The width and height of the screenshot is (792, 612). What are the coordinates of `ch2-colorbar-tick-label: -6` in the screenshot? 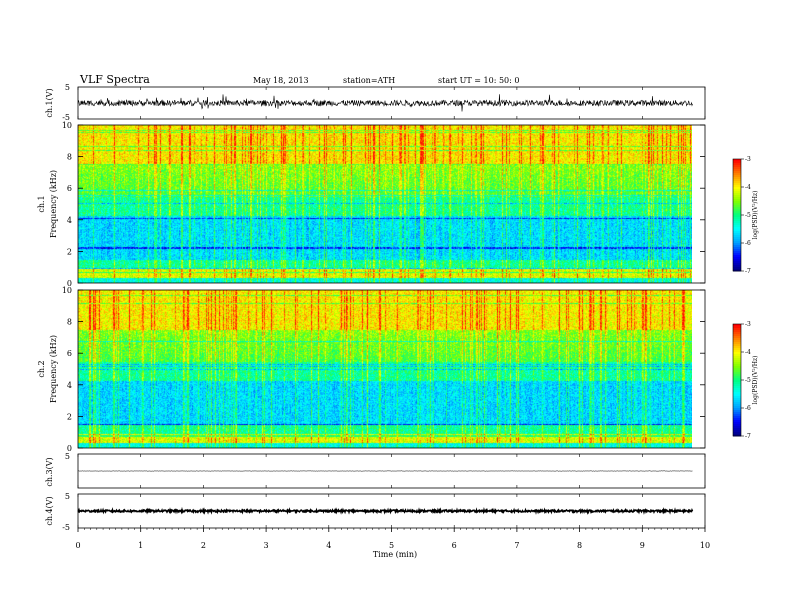 It's located at (748, 408).